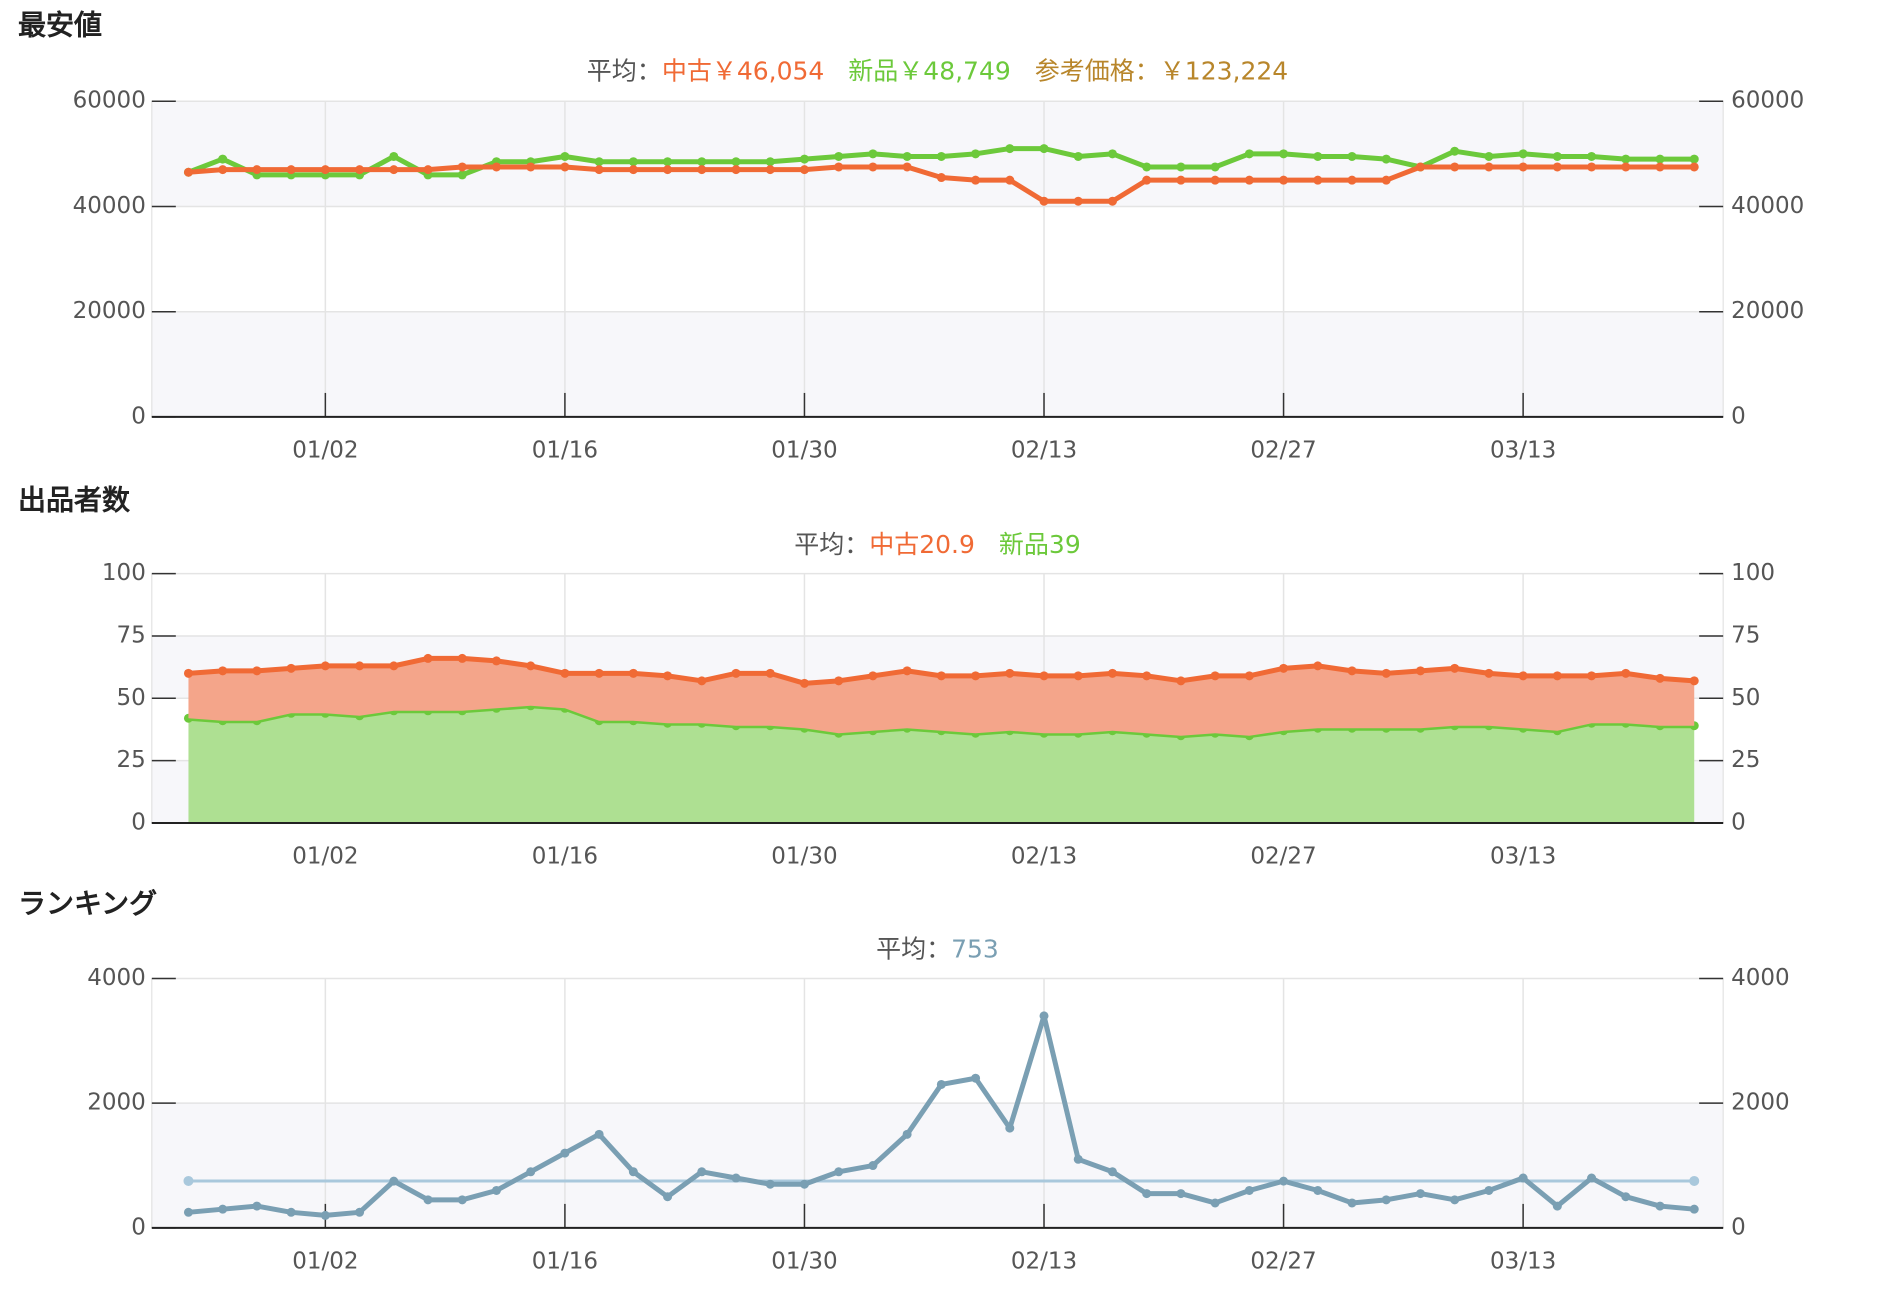 This screenshot has width=1889, height=1294. Describe the element at coordinates (804, 1261) in the screenshot. I see `x-tick-label: 01/30` at that location.